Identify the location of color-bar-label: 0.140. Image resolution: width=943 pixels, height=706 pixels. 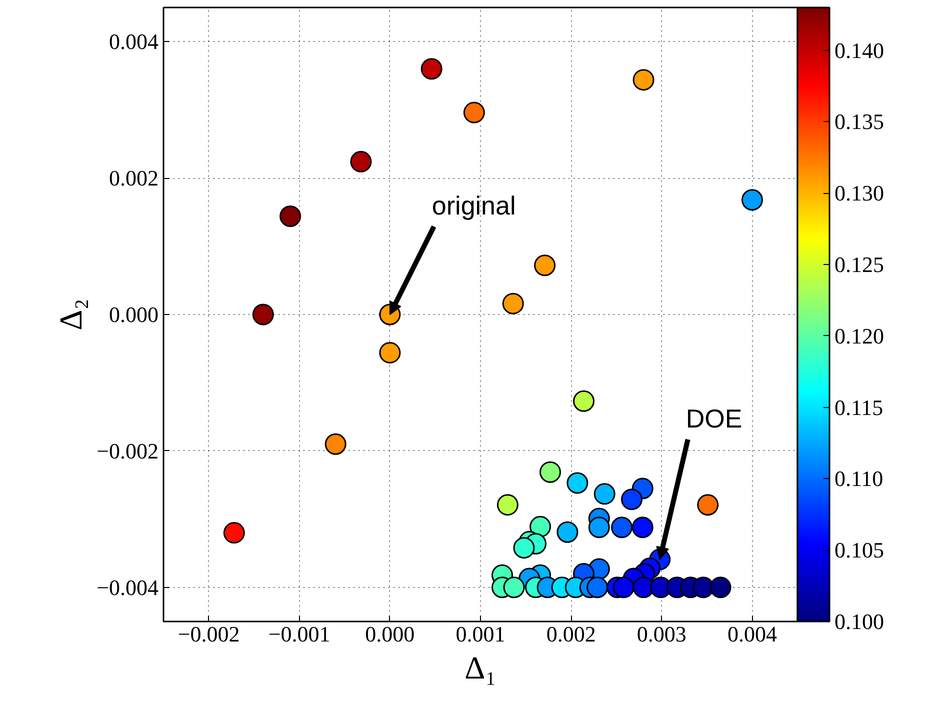
(859, 50).